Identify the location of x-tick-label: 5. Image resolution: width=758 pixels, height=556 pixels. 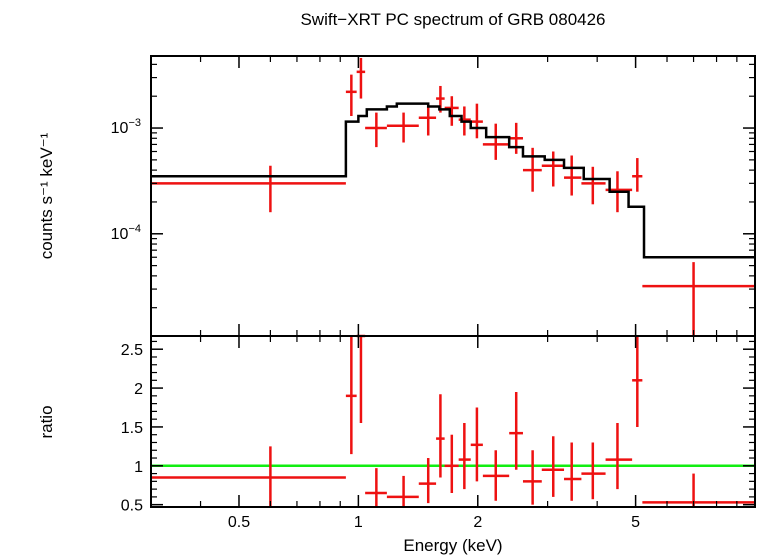
(635, 522).